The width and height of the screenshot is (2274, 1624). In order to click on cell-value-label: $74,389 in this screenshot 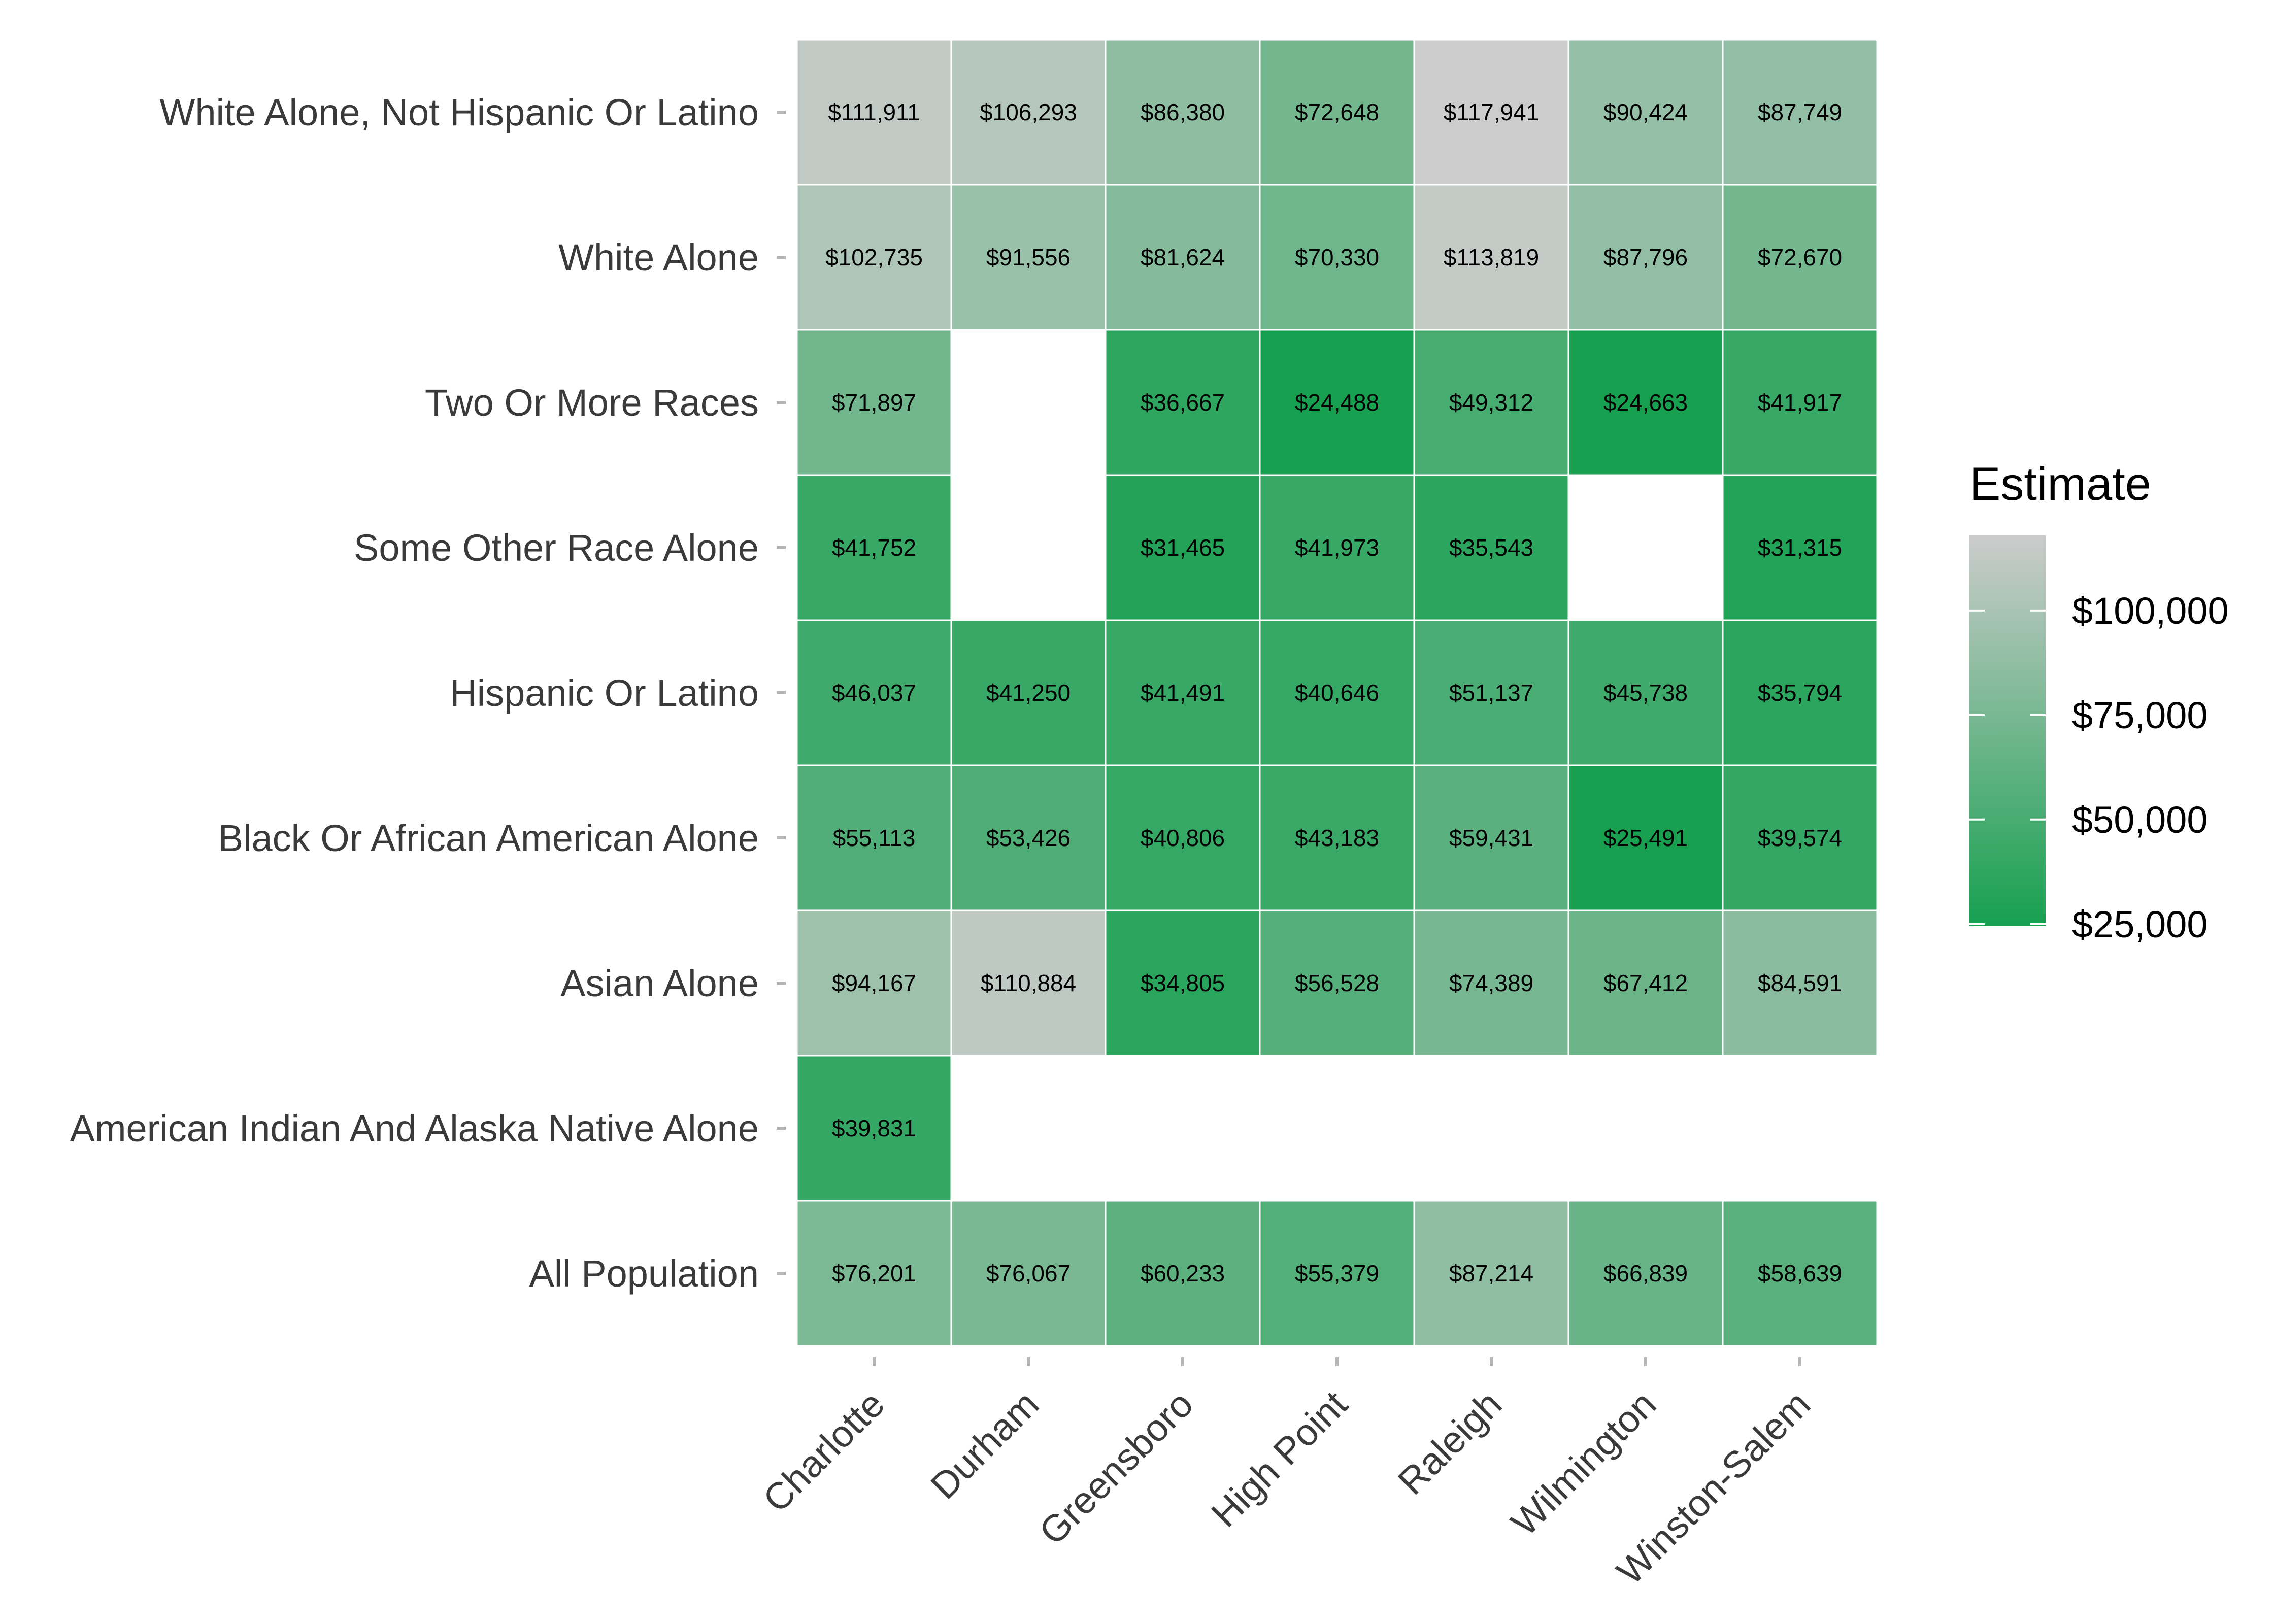, I will do `click(1491, 983)`.